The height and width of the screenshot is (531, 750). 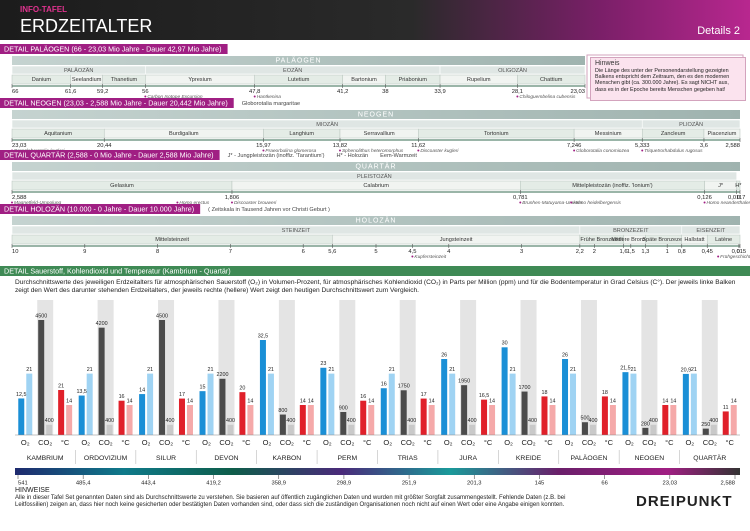 What do you see at coordinates (649, 367) in the screenshot?
I see `co2-backdrop` at bounding box center [649, 367].